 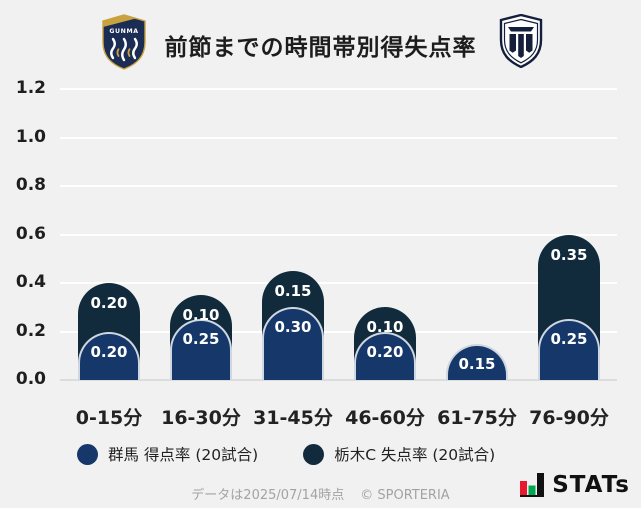 What do you see at coordinates (286, 454) in the screenshot?
I see `chart-legend: 群馬 得点率 (20試合) 栃木C 失点率 (20試合)` at bounding box center [286, 454].